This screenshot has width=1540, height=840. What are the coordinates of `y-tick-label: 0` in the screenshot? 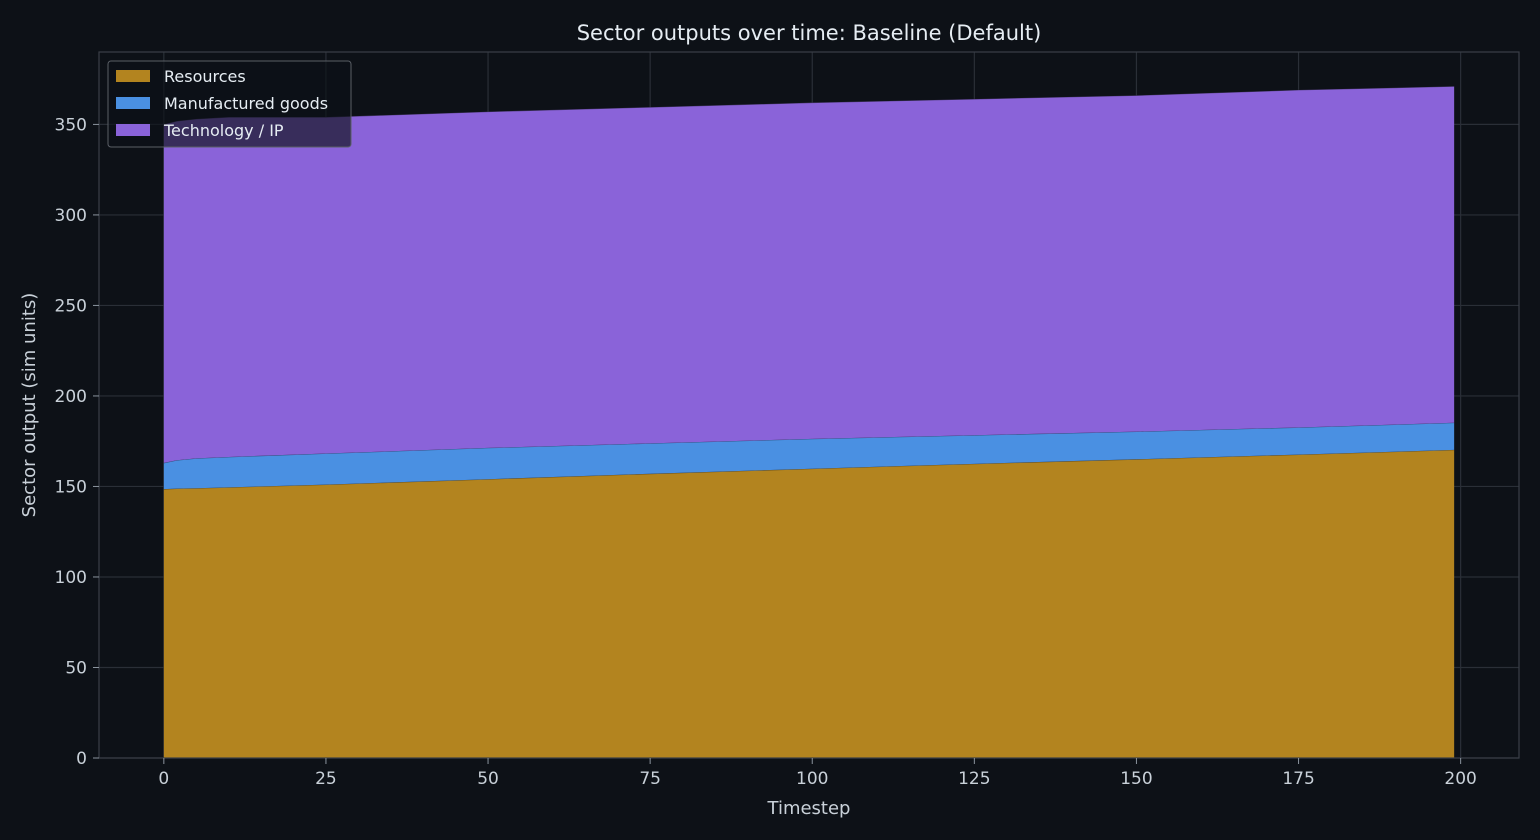 It's located at (81, 759).